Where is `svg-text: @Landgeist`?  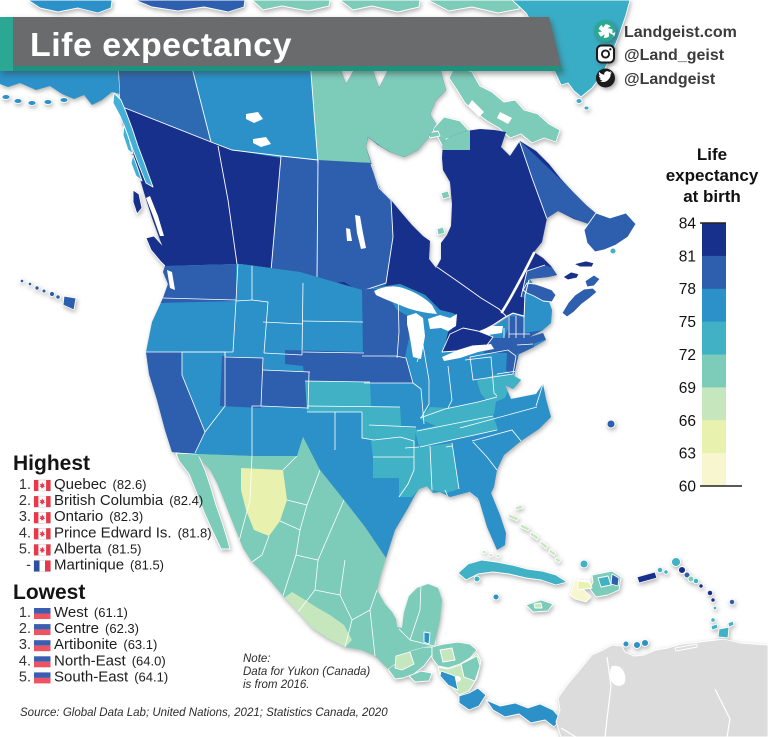
svg-text: @Landgeist is located at coordinates (670, 79).